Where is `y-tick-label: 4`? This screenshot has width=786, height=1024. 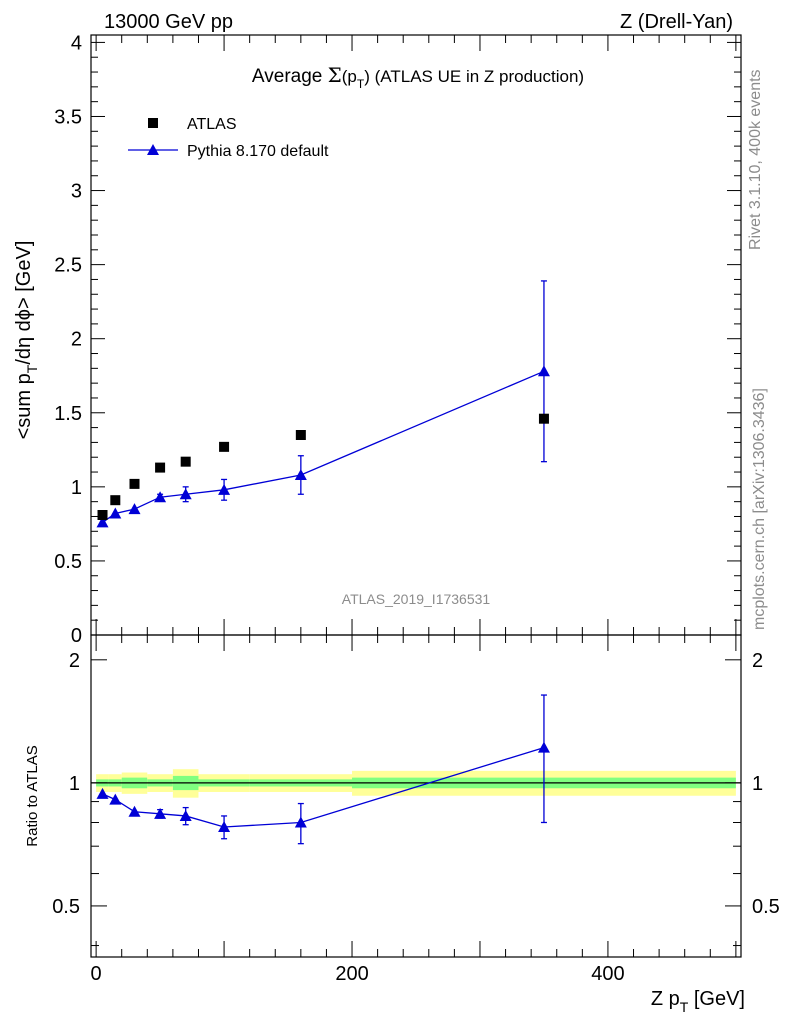
y-tick-label: 4 is located at coordinates (76, 43).